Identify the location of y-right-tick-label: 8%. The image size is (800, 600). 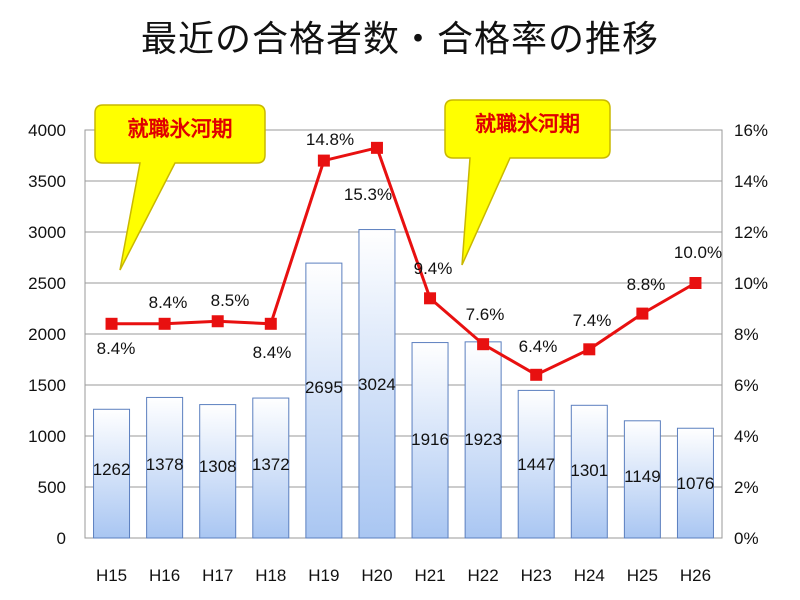
(746, 334).